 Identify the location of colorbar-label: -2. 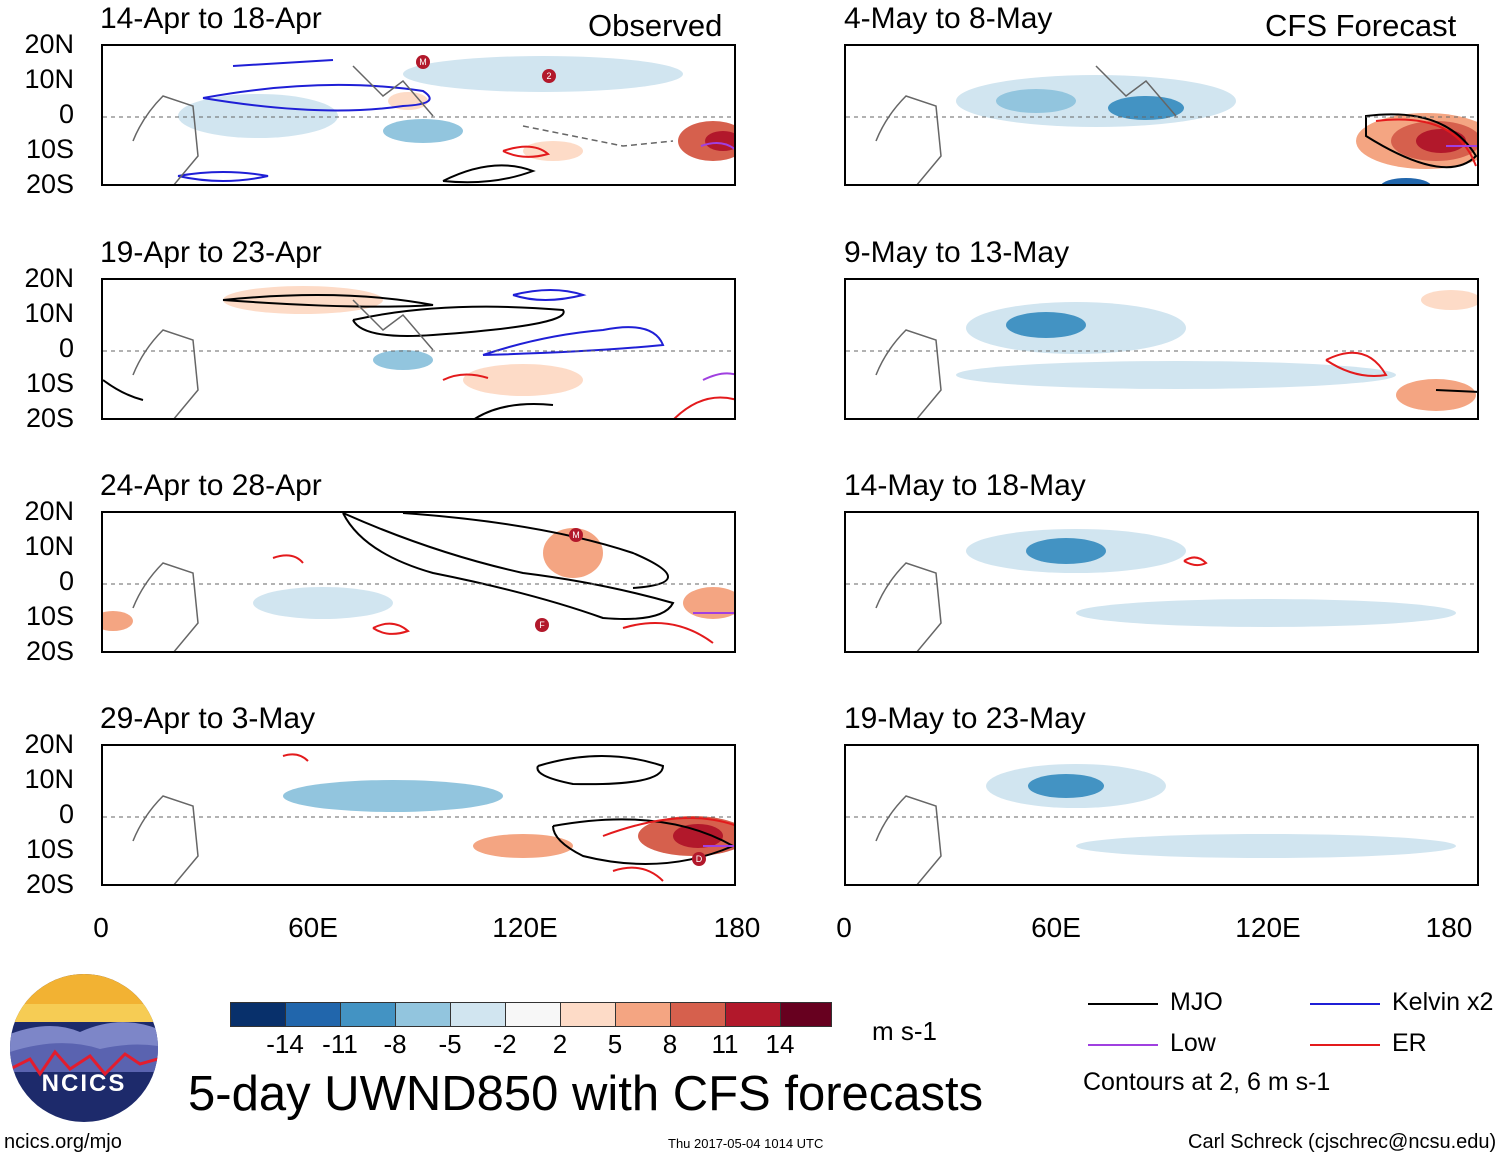
(505, 1044).